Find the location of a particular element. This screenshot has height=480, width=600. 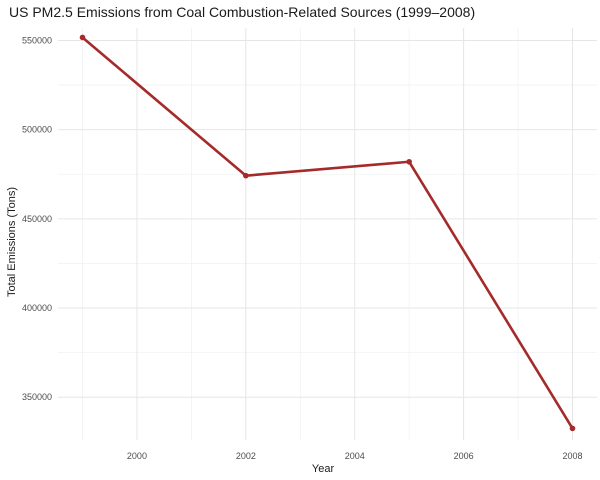

y-tick-label: 550000 is located at coordinates (37, 40).